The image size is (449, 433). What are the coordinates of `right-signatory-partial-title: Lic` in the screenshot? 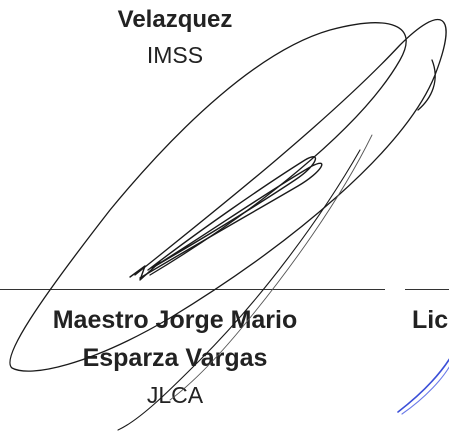 It's located at (430, 320).